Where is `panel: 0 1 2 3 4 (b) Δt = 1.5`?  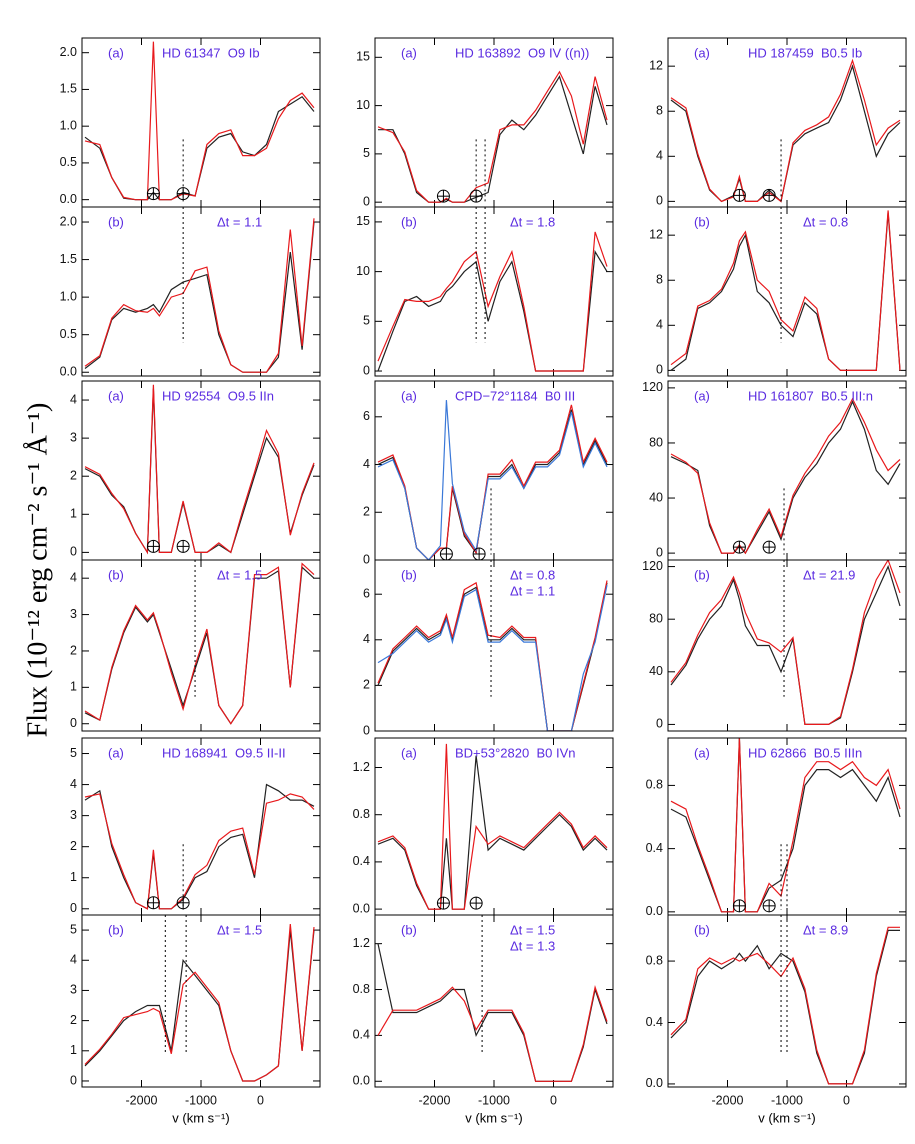
panel: 0 1 2 3 4 (b) Δt = 1.5 is located at coordinates (195, 645).